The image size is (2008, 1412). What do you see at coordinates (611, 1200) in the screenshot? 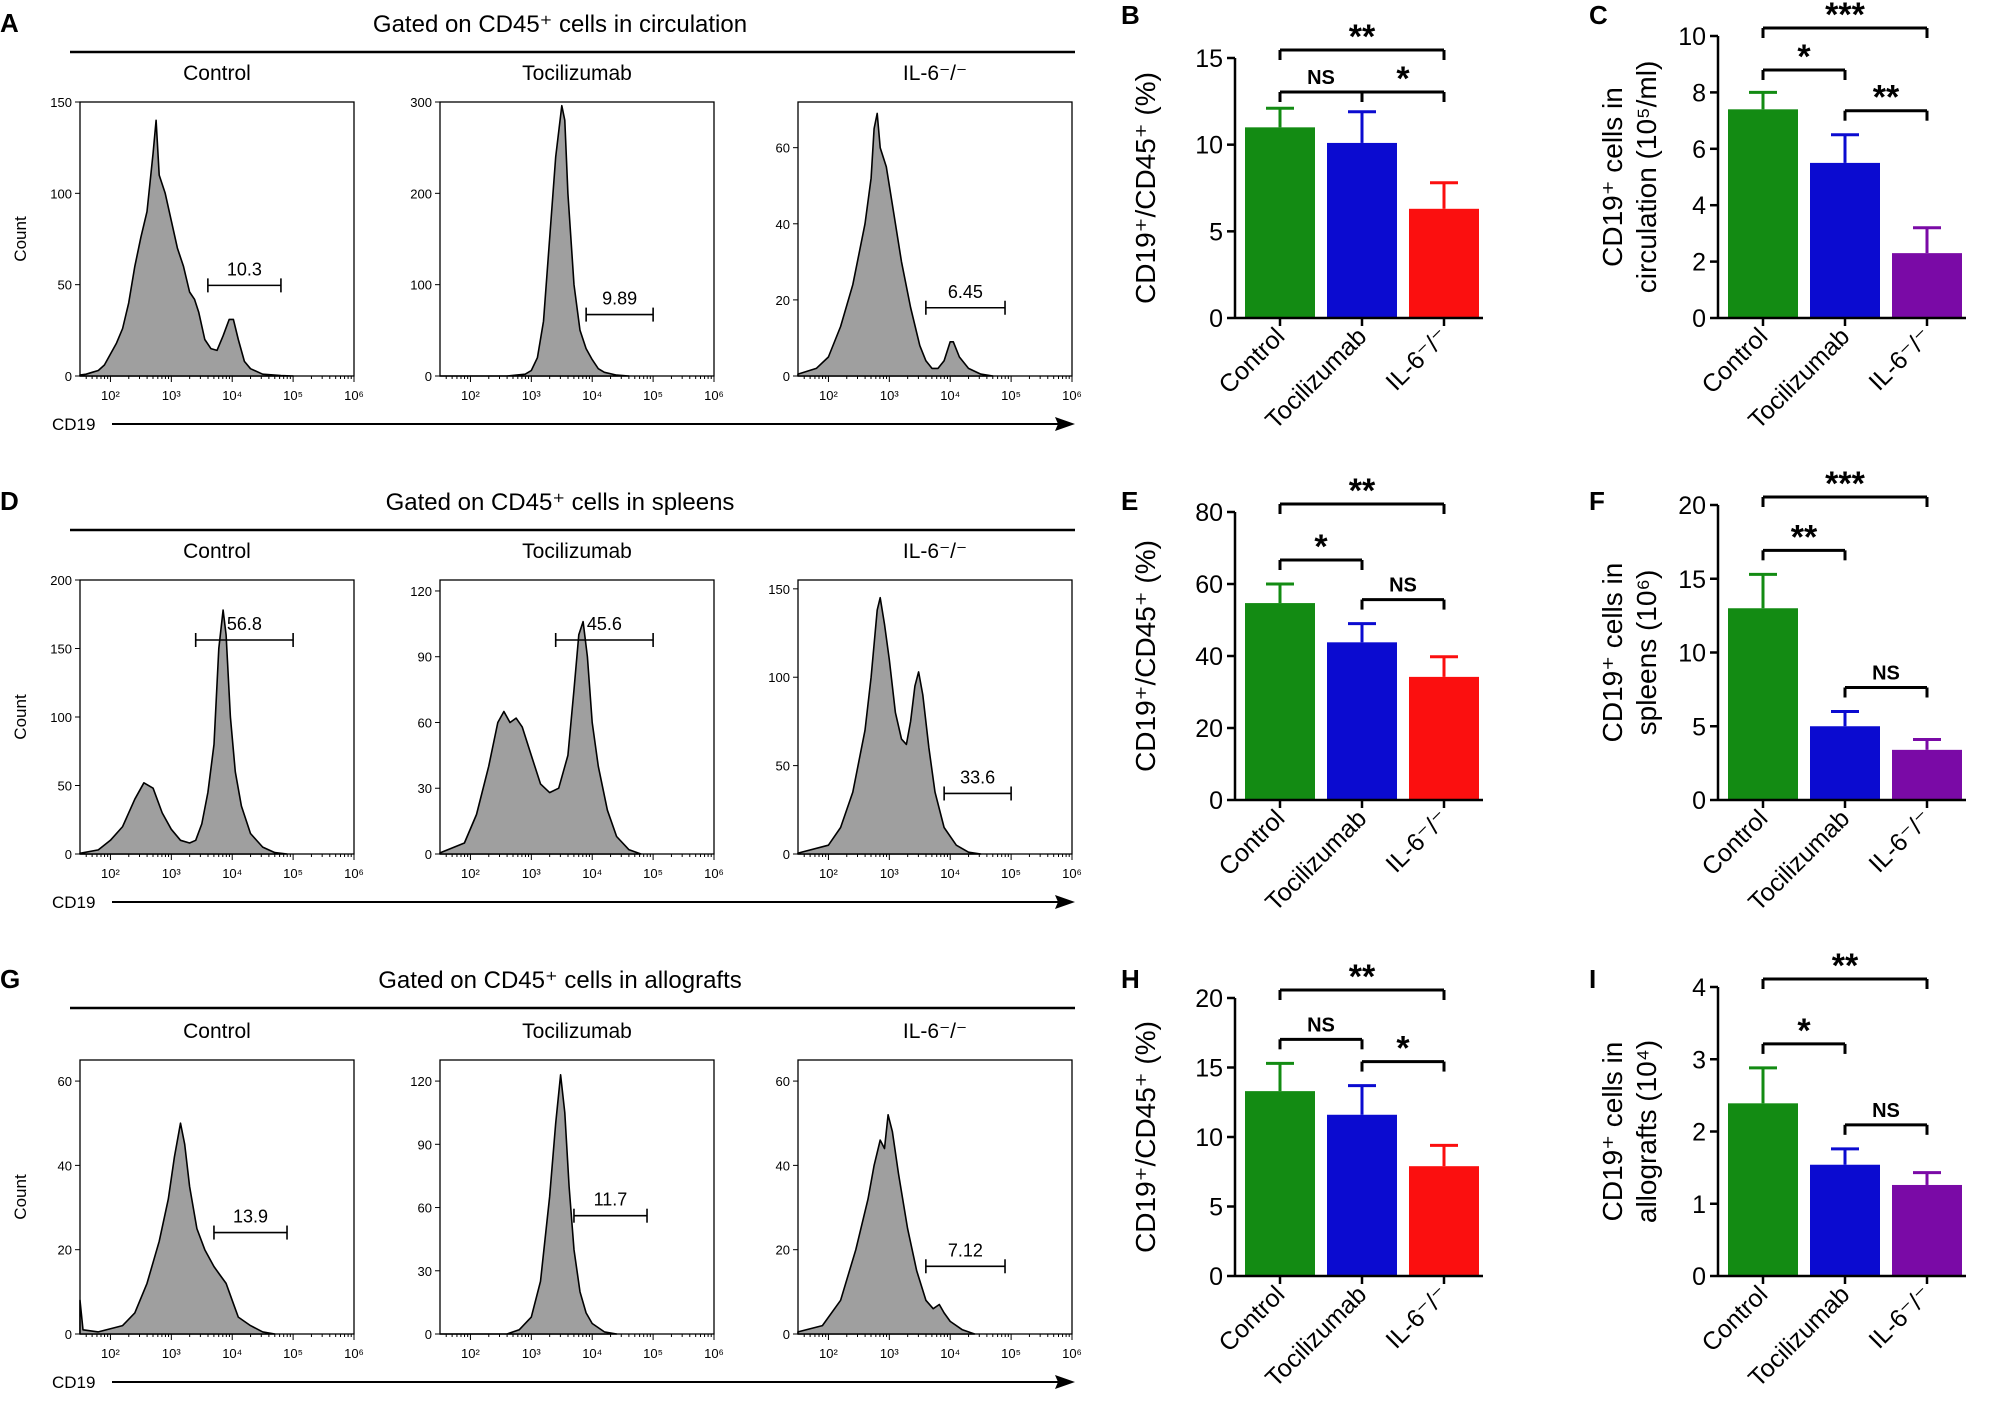
I see `gate-value: 11.7` at bounding box center [611, 1200].